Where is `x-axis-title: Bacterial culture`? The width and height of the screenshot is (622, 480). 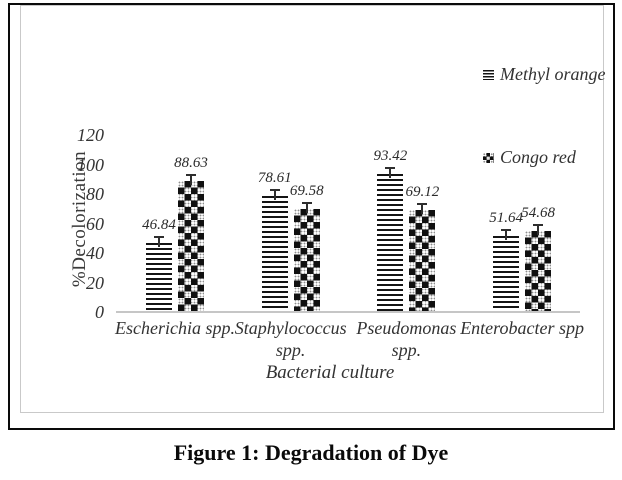 x-axis-title: Bacterial culture is located at coordinates (330, 372).